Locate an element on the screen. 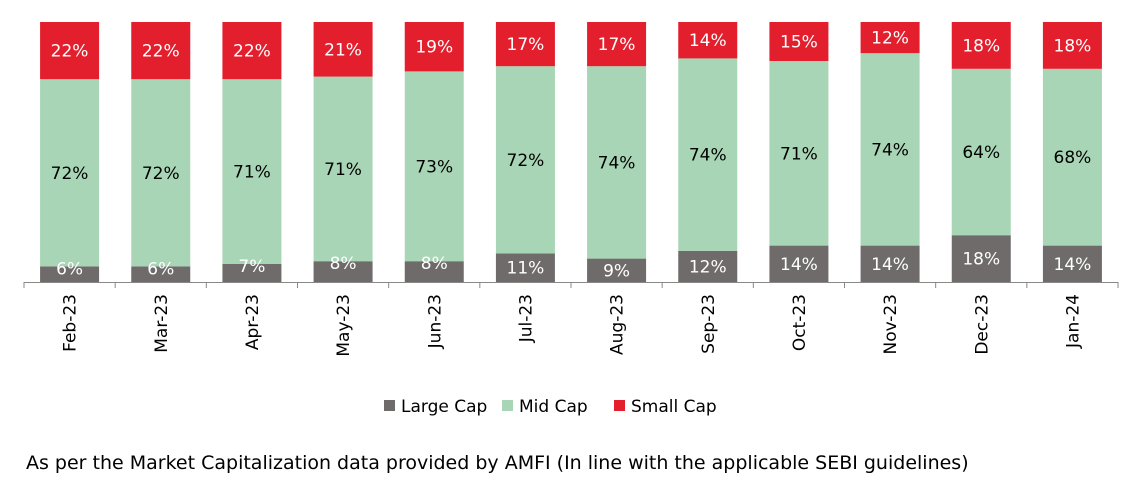 Image resolution: width=1141 pixels, height=490 pixels. data-label-mid-cap-nov-23: 74% is located at coordinates (890, 150).